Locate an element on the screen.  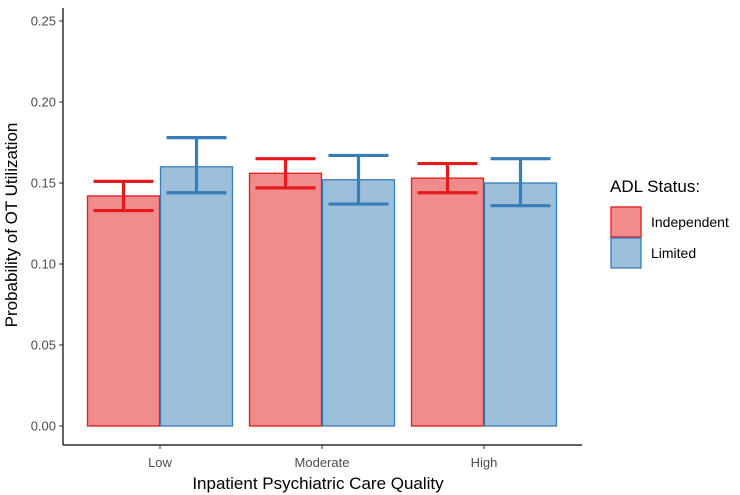
y-tick-label: 0.05 is located at coordinates (43, 345).